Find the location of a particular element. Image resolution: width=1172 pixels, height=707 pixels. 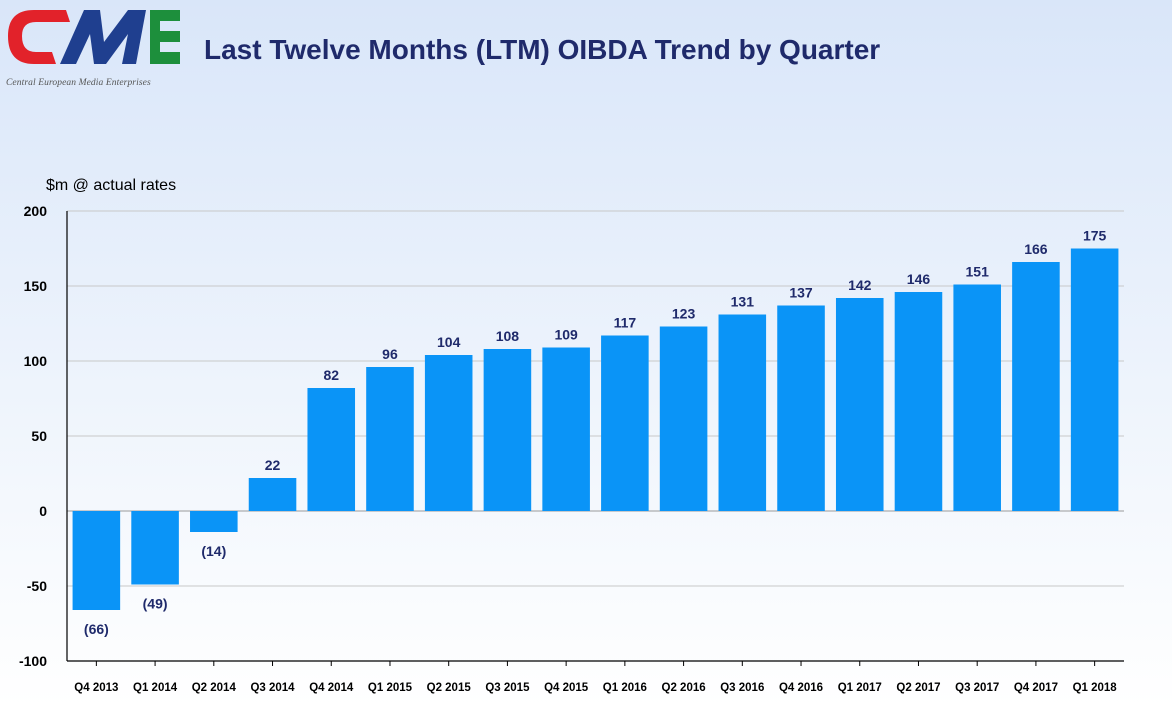

x-tick-label: Q3 2015 is located at coordinates (507, 688).